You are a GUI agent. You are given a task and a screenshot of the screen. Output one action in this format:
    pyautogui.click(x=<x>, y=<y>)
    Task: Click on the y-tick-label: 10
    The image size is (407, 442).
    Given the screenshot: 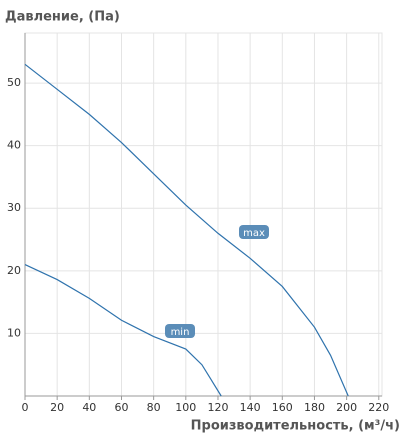 What is the action you would take?
    pyautogui.click(x=14, y=332)
    